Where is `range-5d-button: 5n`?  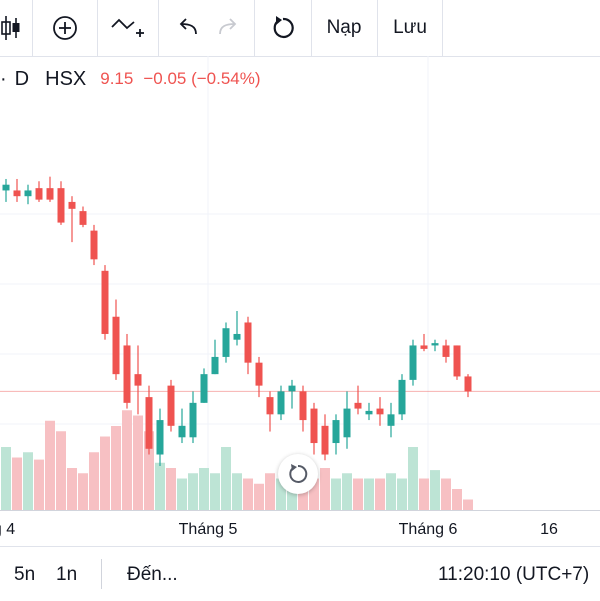
range-5d-button: 5n is located at coordinates (25, 574).